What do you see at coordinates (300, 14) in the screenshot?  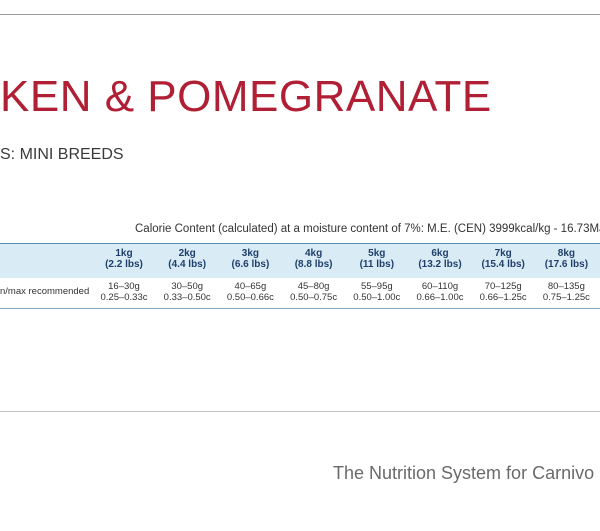 I see `top-rule` at bounding box center [300, 14].